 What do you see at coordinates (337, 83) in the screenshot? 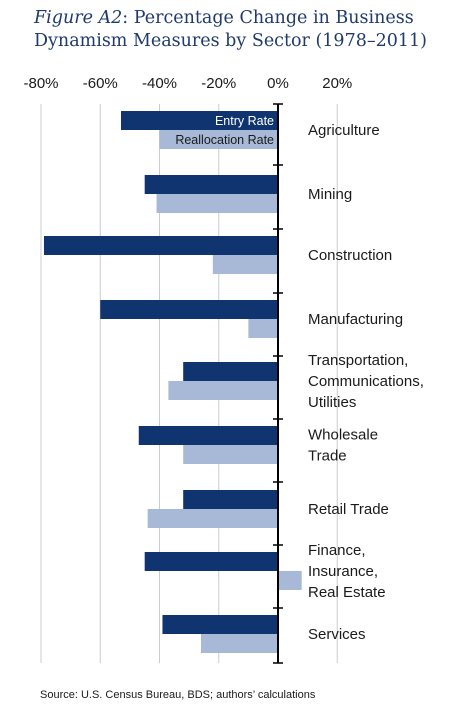
I see `x-tick-label: 20%` at bounding box center [337, 83].